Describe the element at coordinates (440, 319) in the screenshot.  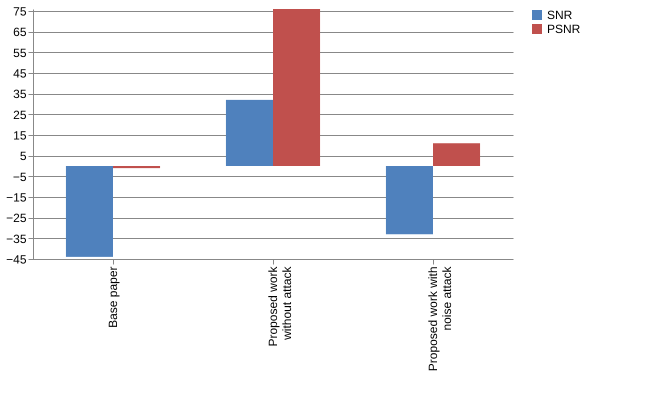
I see `x-tick-label: Proposed work with noise attack` at that location.